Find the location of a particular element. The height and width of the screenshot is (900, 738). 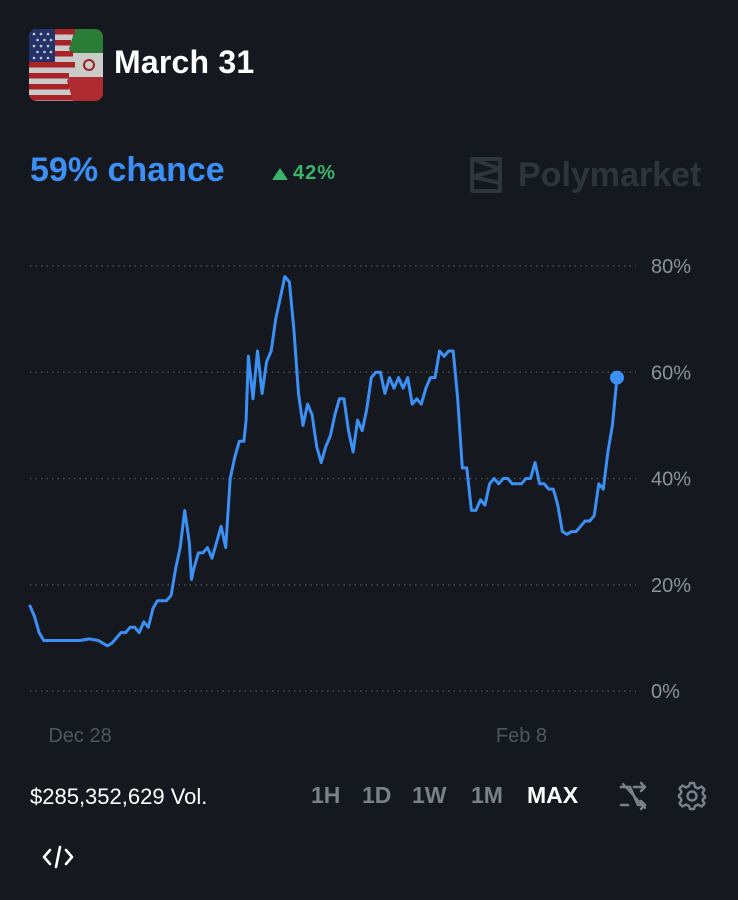

volume-label: $285,352,629 Vol. is located at coordinates (119, 796).